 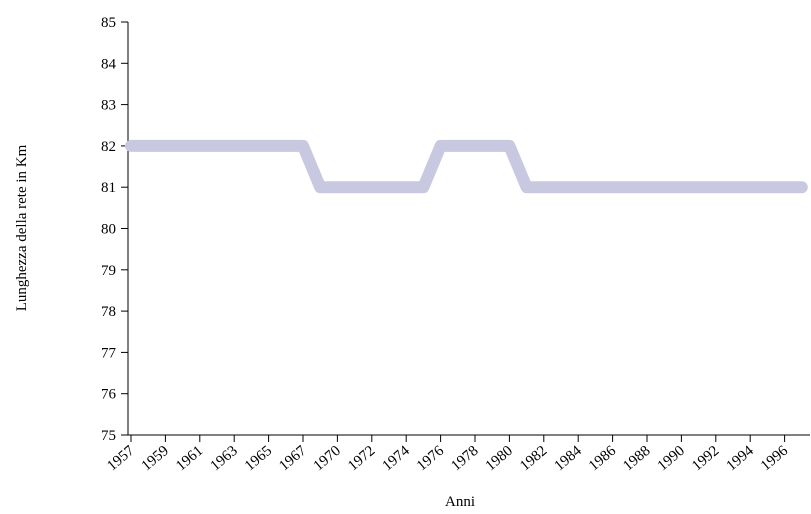 What do you see at coordinates (603, 458) in the screenshot?
I see `x-tick-label: 1986` at bounding box center [603, 458].